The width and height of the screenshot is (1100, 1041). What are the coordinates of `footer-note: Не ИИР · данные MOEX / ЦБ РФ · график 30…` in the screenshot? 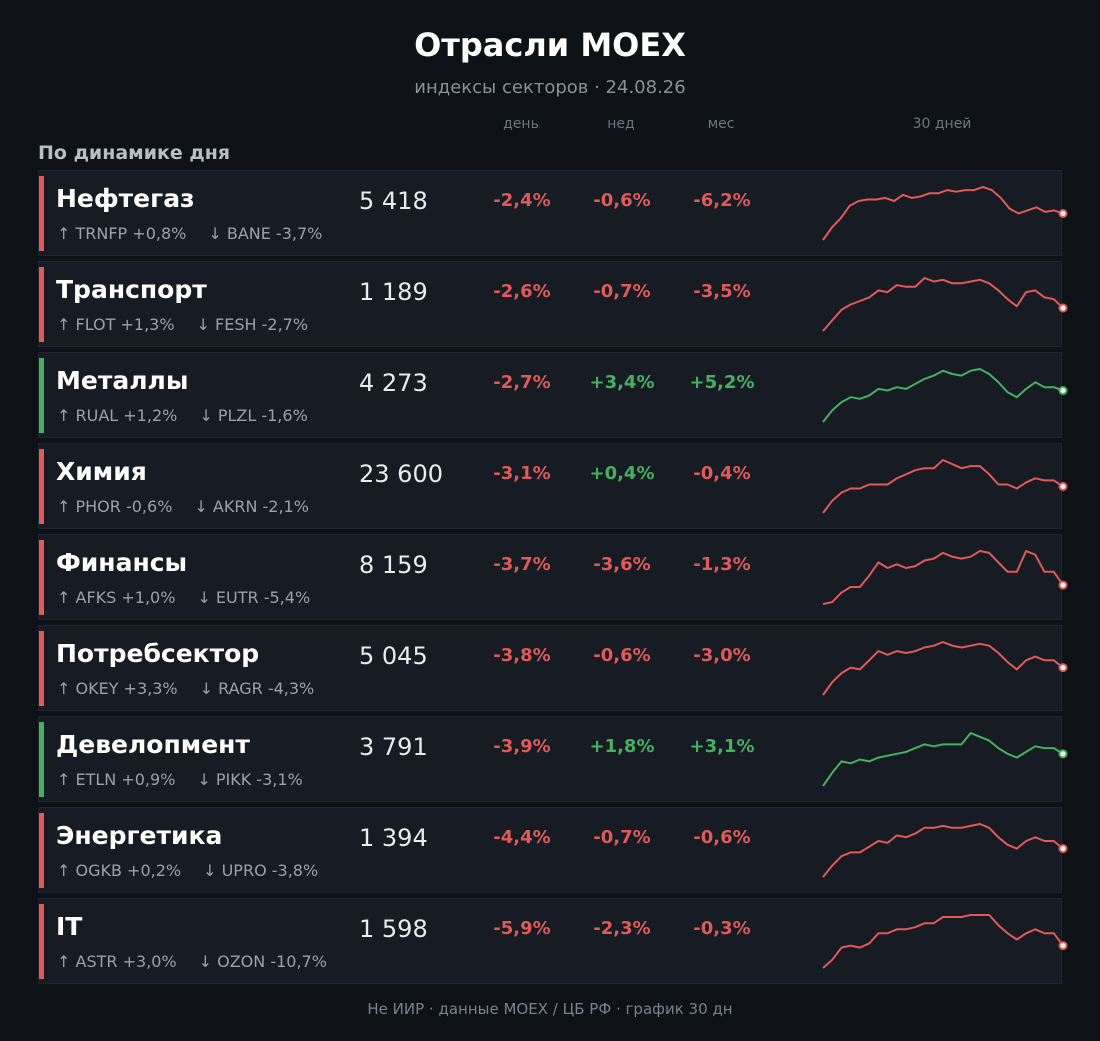 It's located at (550, 1009).